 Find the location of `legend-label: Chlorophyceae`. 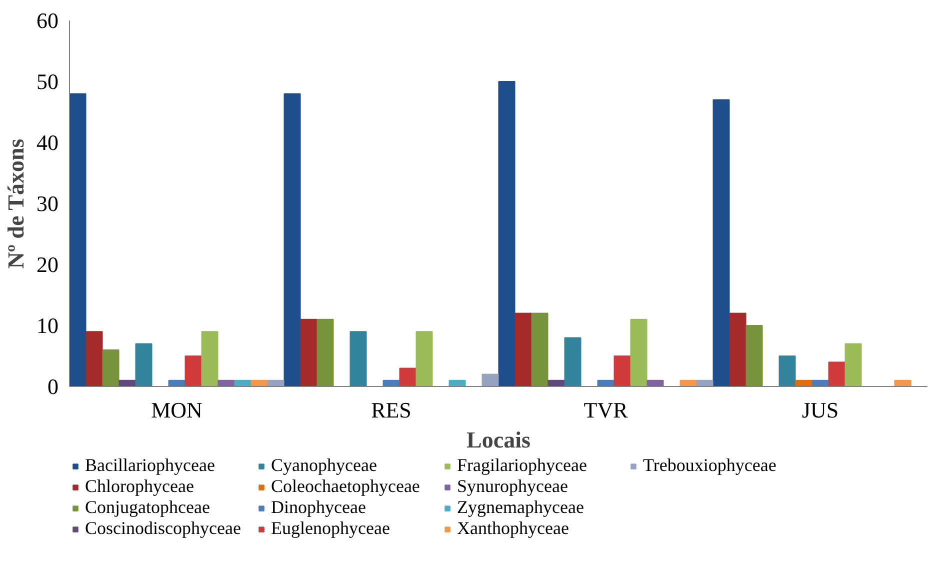

legend-label: Chlorophyceae is located at coordinates (140, 486).